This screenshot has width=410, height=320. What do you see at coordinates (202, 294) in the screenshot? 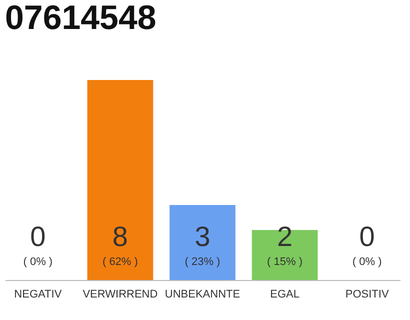
I see `x-tick-label: UNBEKANNTE` at bounding box center [202, 294].